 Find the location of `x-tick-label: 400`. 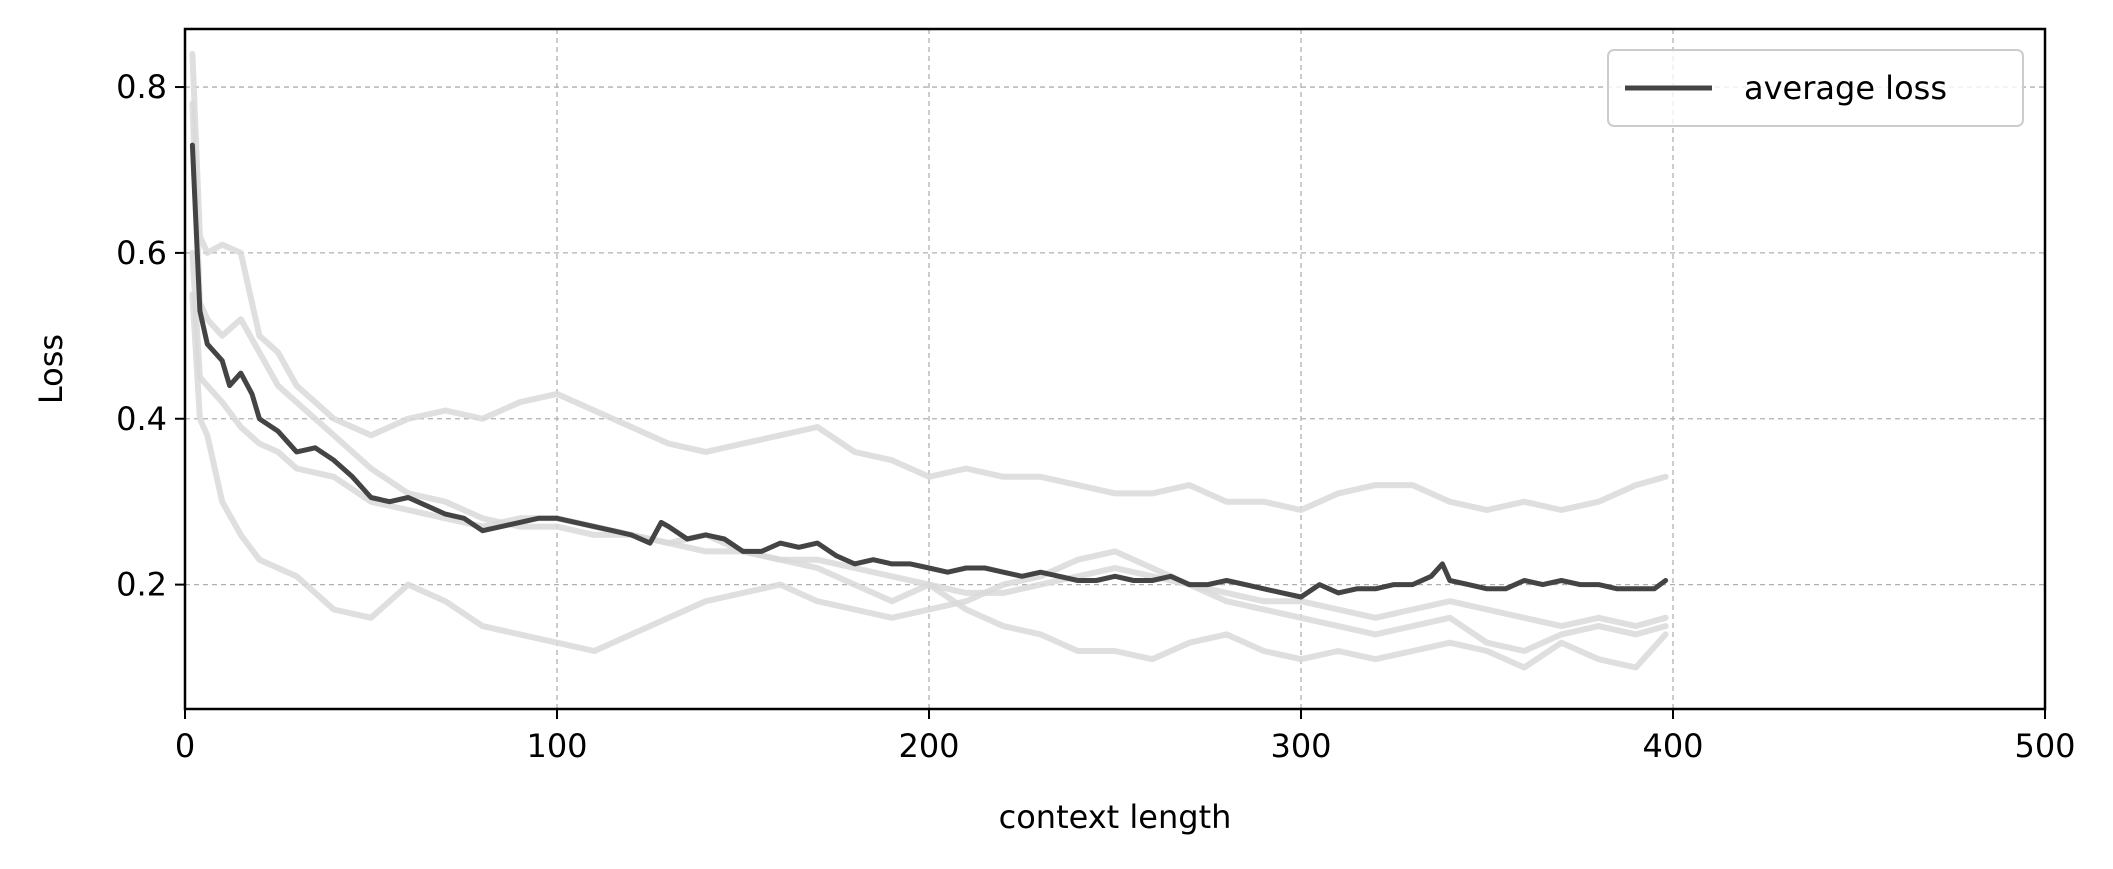

x-tick-label: 400 is located at coordinates (1672, 746).